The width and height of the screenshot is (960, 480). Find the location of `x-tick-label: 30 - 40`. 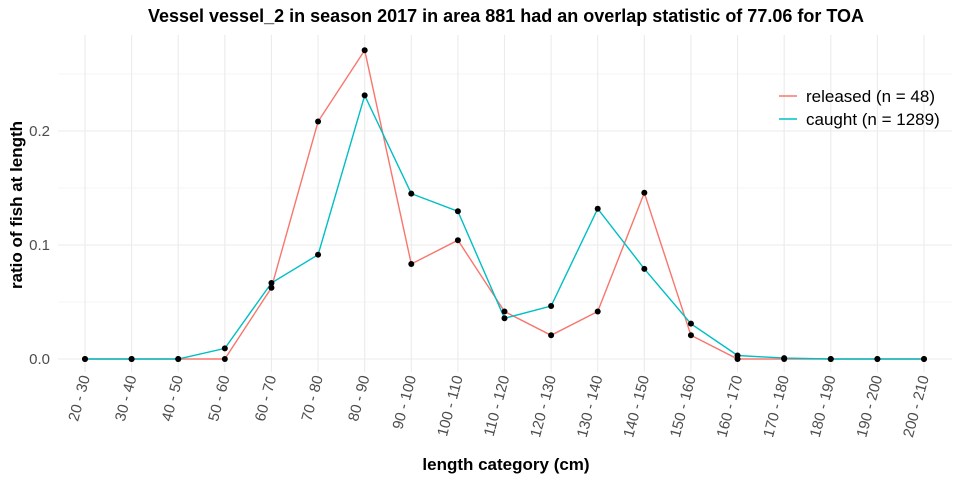

x-tick-label: 30 - 40 is located at coordinates (126, 399).